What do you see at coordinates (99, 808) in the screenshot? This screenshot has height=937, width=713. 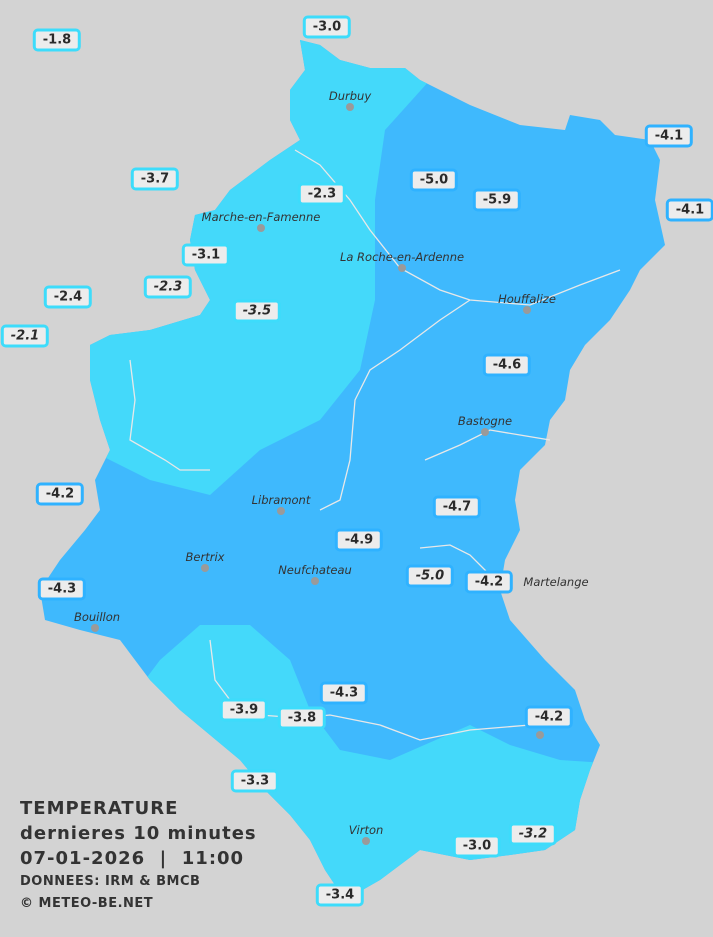 I see `legend-title: TEMPERATURE` at bounding box center [99, 808].